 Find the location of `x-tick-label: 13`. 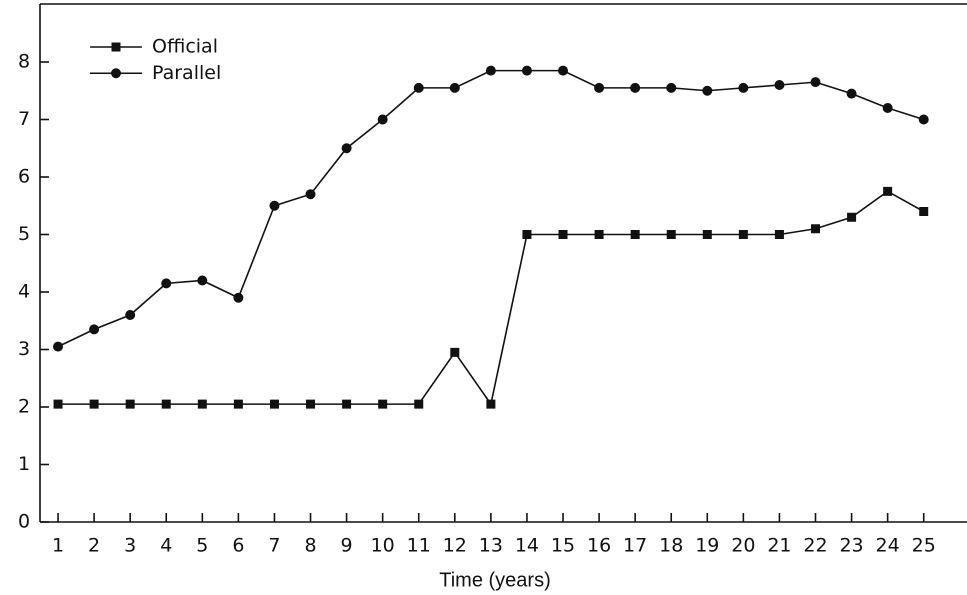

x-tick-label: 13 is located at coordinates (491, 546).